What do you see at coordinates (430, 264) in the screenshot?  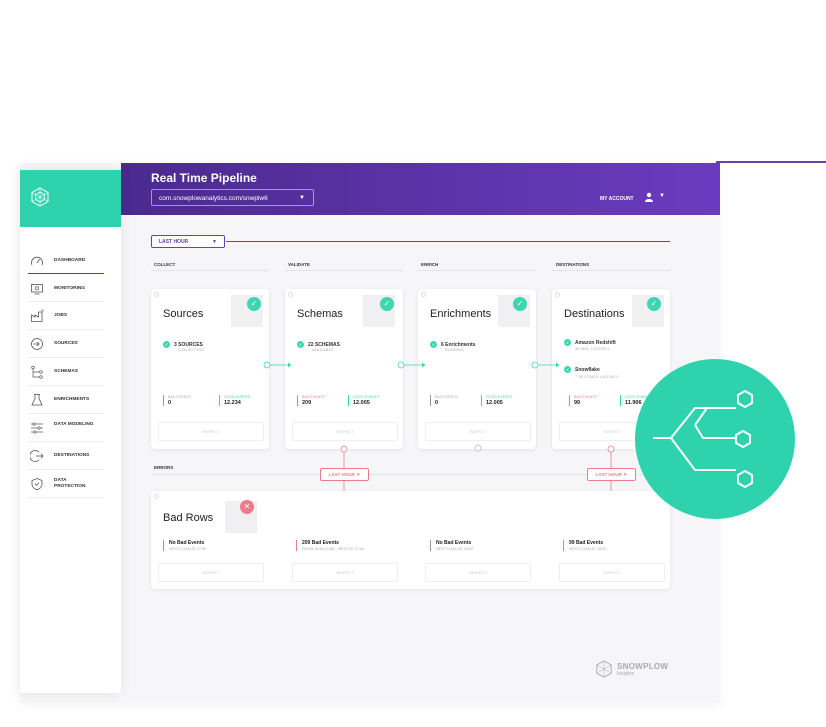 I see `stage-label-enrich: ENRICH` at bounding box center [430, 264].